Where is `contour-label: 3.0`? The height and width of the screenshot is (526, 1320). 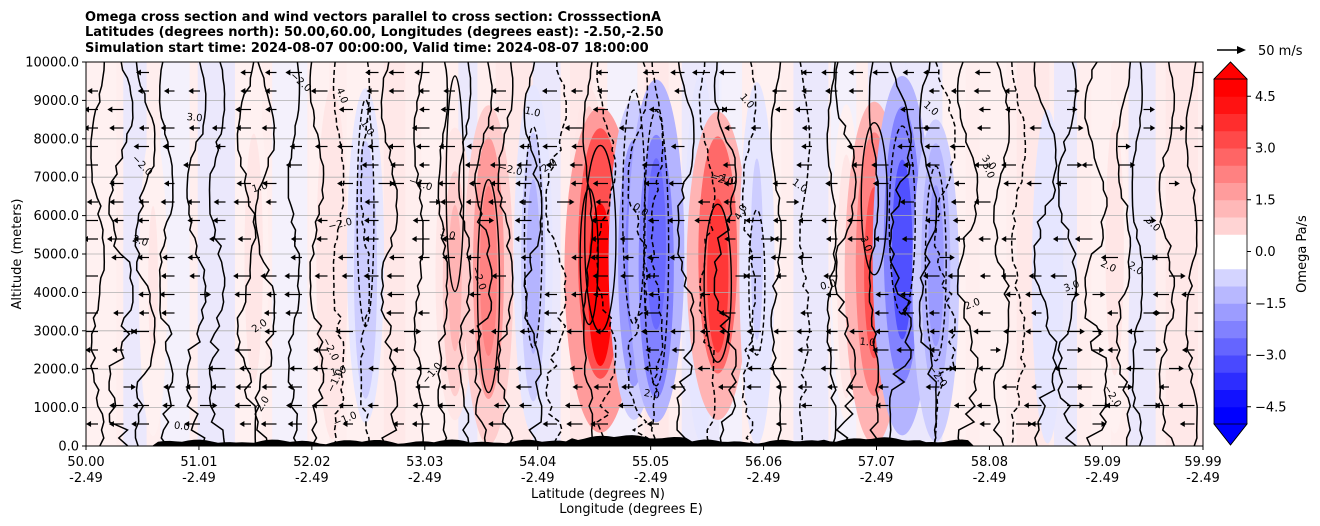 contour-label: 3.0 is located at coordinates (1071, 287).